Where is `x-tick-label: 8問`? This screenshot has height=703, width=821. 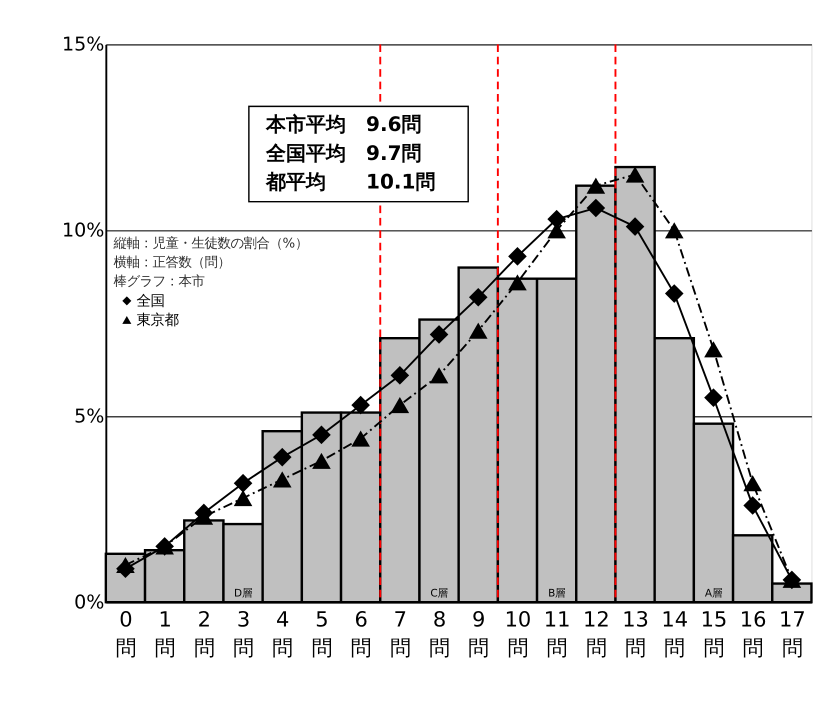
x-tick-label: 8問 is located at coordinates (439, 634).